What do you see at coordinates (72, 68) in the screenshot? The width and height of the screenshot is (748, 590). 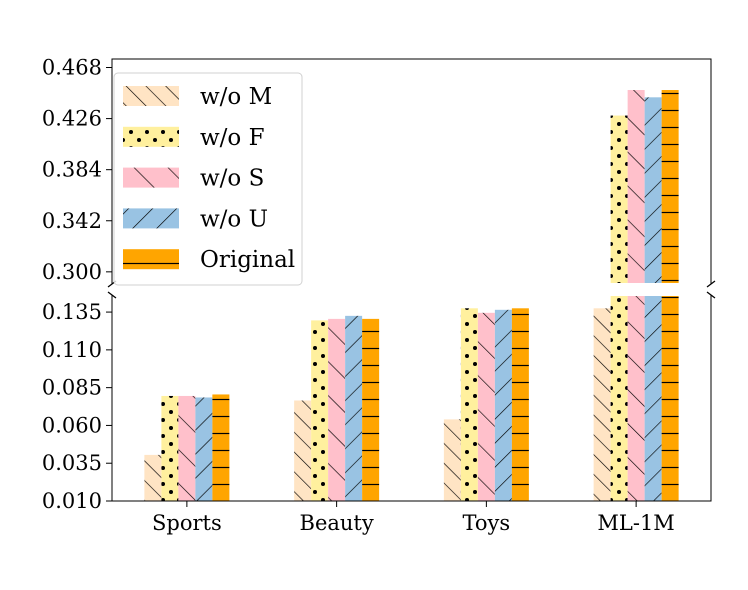 I see `top-ytick-label: 0.468` at bounding box center [72, 68].